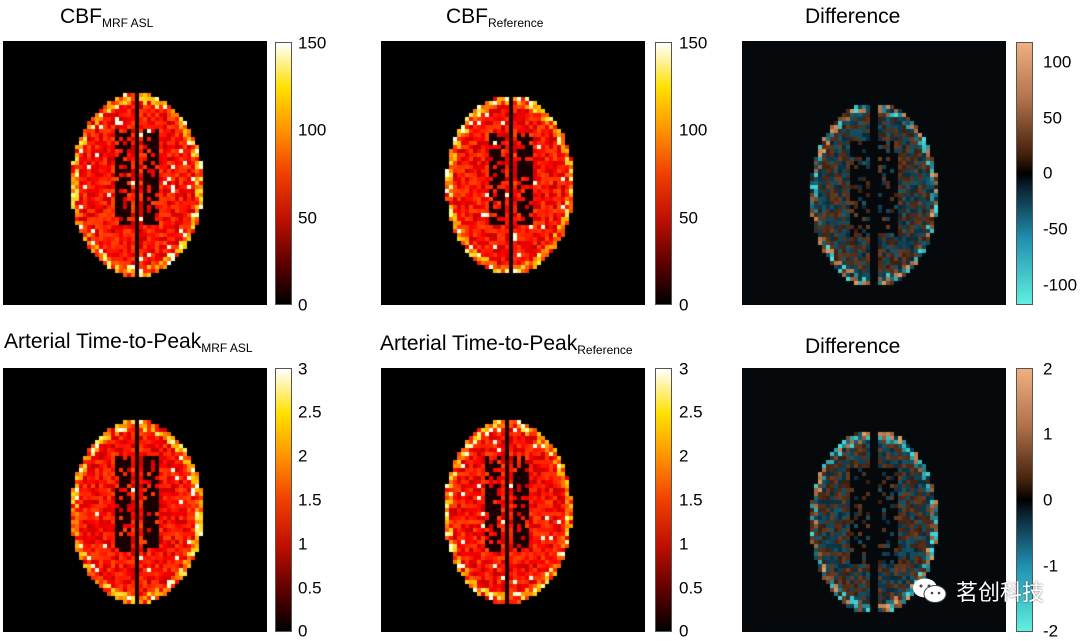 The height and width of the screenshot is (641, 1080). Describe the element at coordinates (874, 173) in the screenshot. I see `cbf-difference-brain-map` at that location.